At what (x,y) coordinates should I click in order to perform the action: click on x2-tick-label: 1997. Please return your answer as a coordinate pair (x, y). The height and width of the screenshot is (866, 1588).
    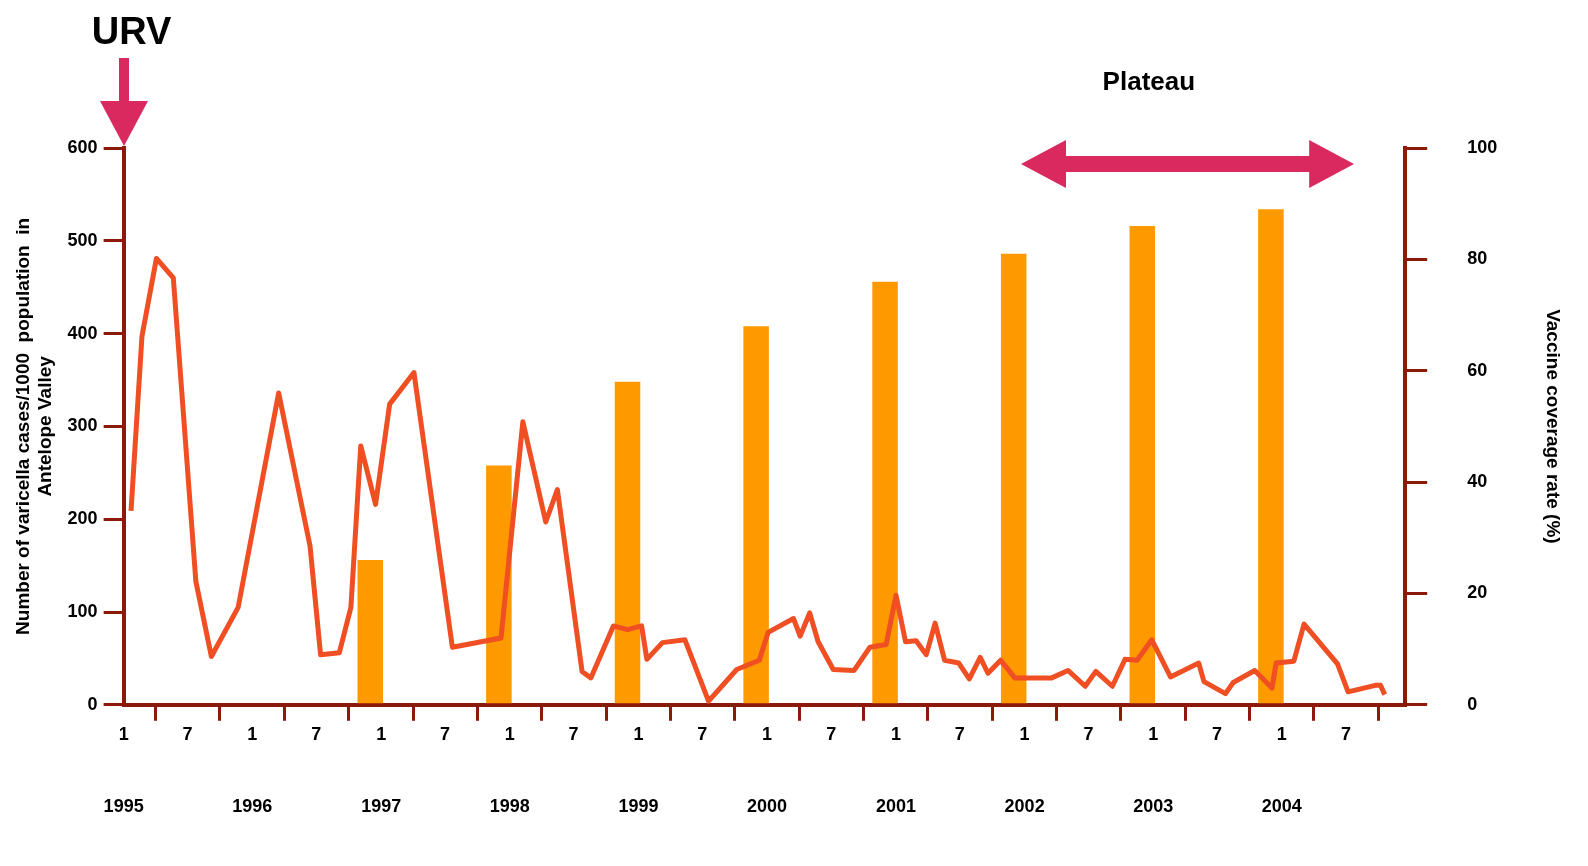
    Looking at the image, I should click on (381, 806).